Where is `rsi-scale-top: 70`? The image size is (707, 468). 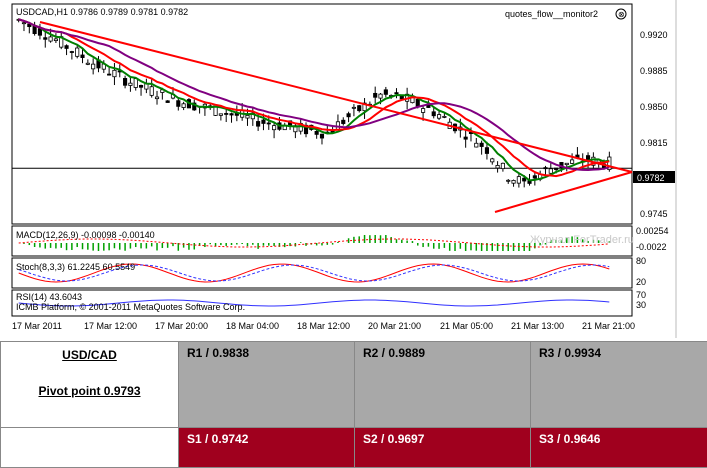
rsi-scale-top: 70 is located at coordinates (641, 295).